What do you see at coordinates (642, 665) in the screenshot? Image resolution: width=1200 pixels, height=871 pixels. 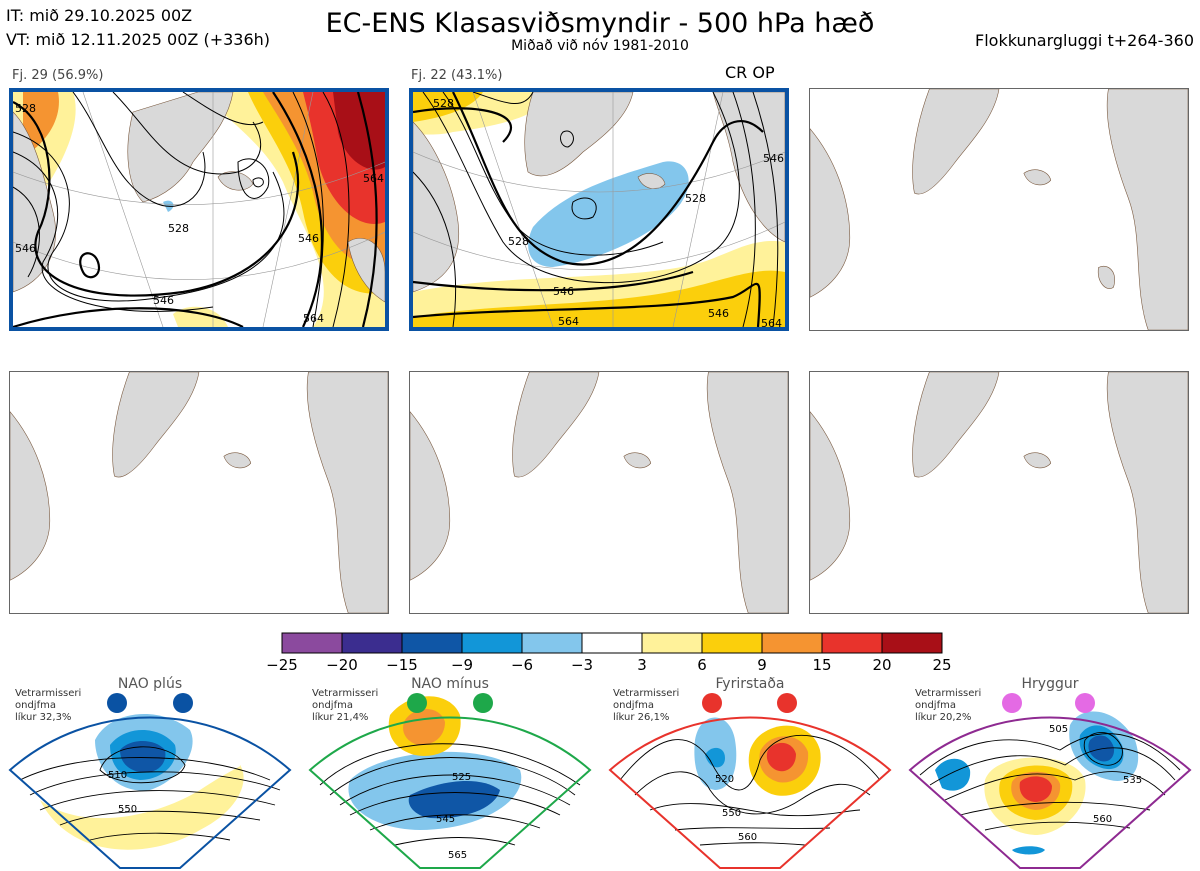 I see `colorbar-label: 3` at bounding box center [642, 665].